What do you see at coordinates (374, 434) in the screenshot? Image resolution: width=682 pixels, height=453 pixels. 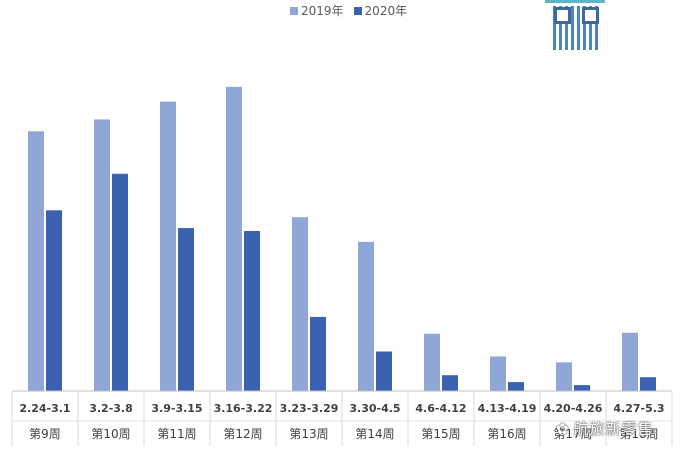 I see `x-week-label: 第14周` at bounding box center [374, 434].